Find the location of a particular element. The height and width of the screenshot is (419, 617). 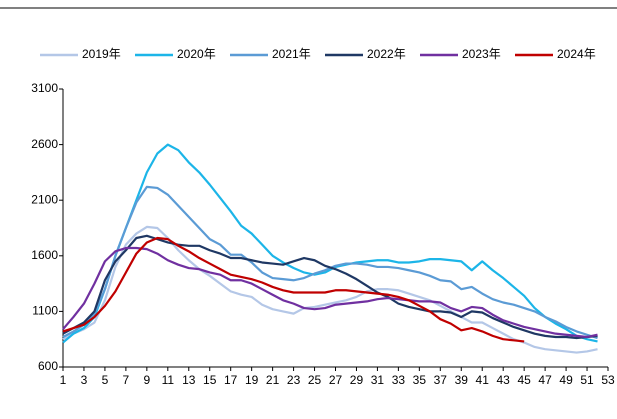

x-tick-label: 43 is located at coordinates (504, 380).